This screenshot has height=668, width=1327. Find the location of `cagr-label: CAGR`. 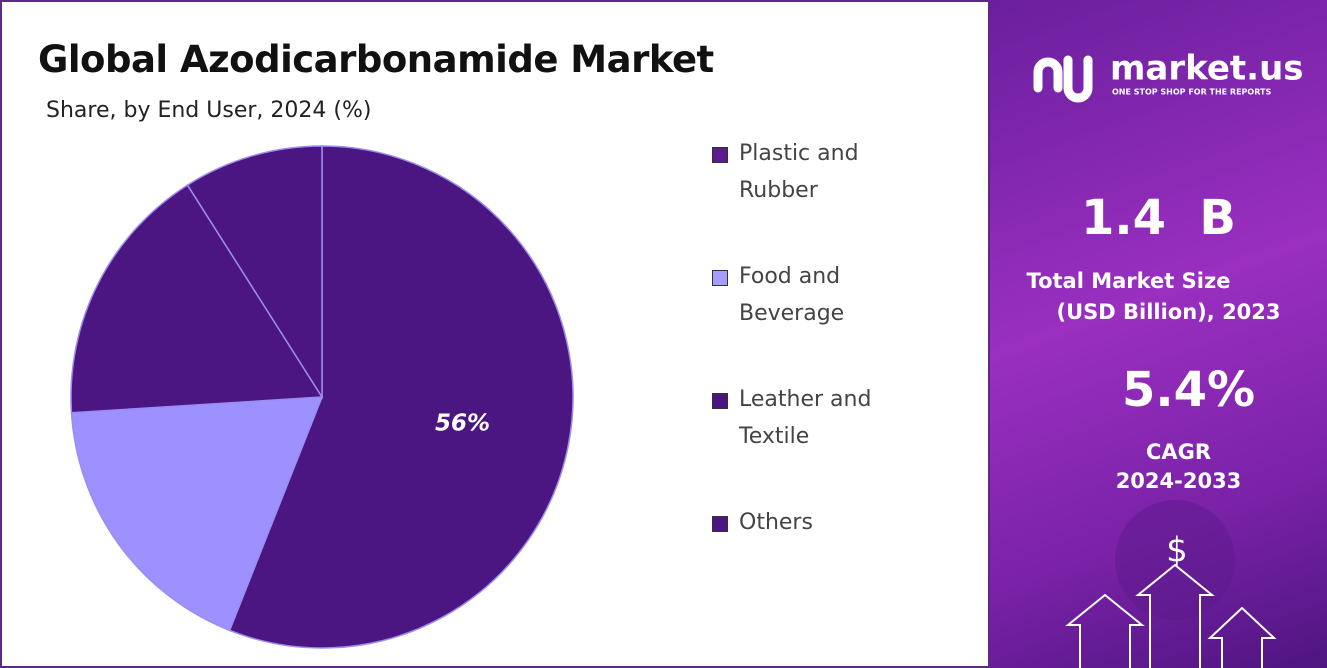

cagr-label: CAGR is located at coordinates (1178, 452).